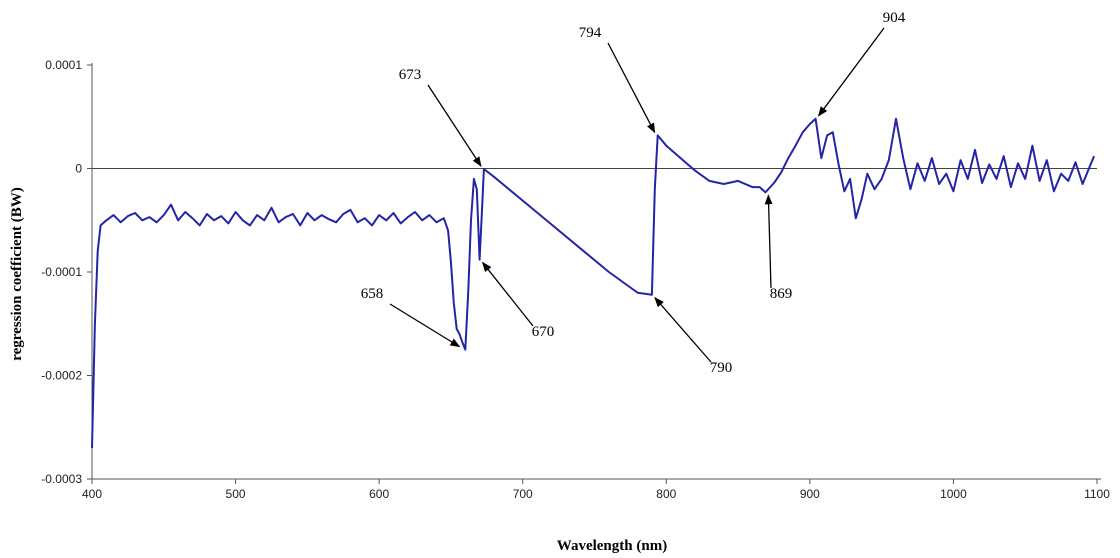 This screenshot has height=558, width=1120. I want to click on y-tick-label: -0.0001, so click(61, 272).